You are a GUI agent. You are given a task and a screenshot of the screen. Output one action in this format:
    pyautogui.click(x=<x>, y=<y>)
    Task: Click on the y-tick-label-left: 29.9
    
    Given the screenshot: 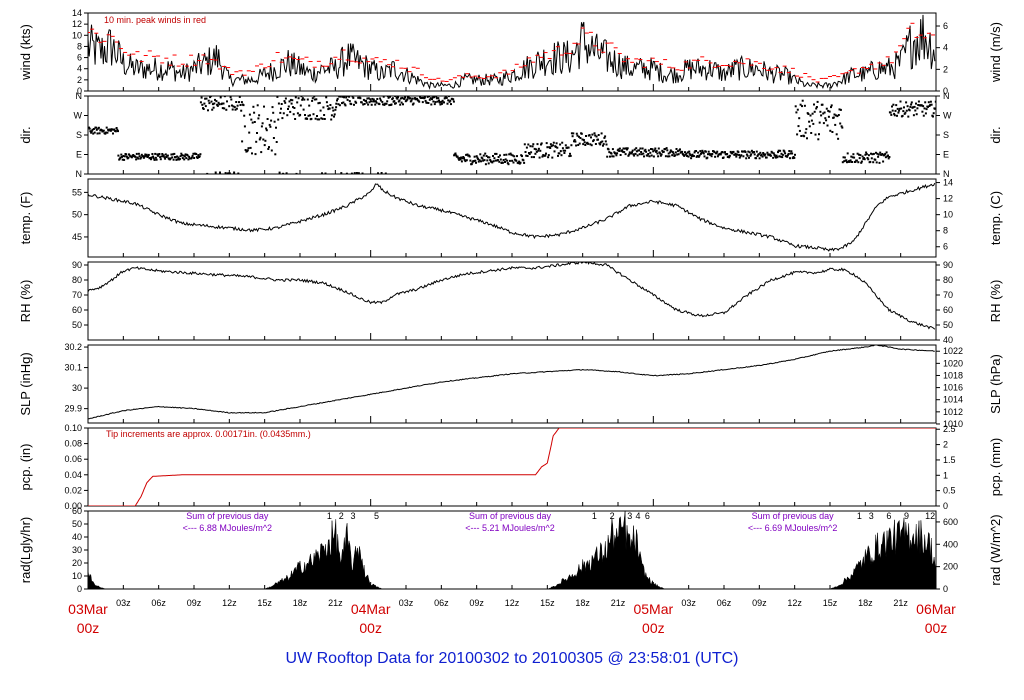 What is the action you would take?
    pyautogui.click(x=73, y=409)
    